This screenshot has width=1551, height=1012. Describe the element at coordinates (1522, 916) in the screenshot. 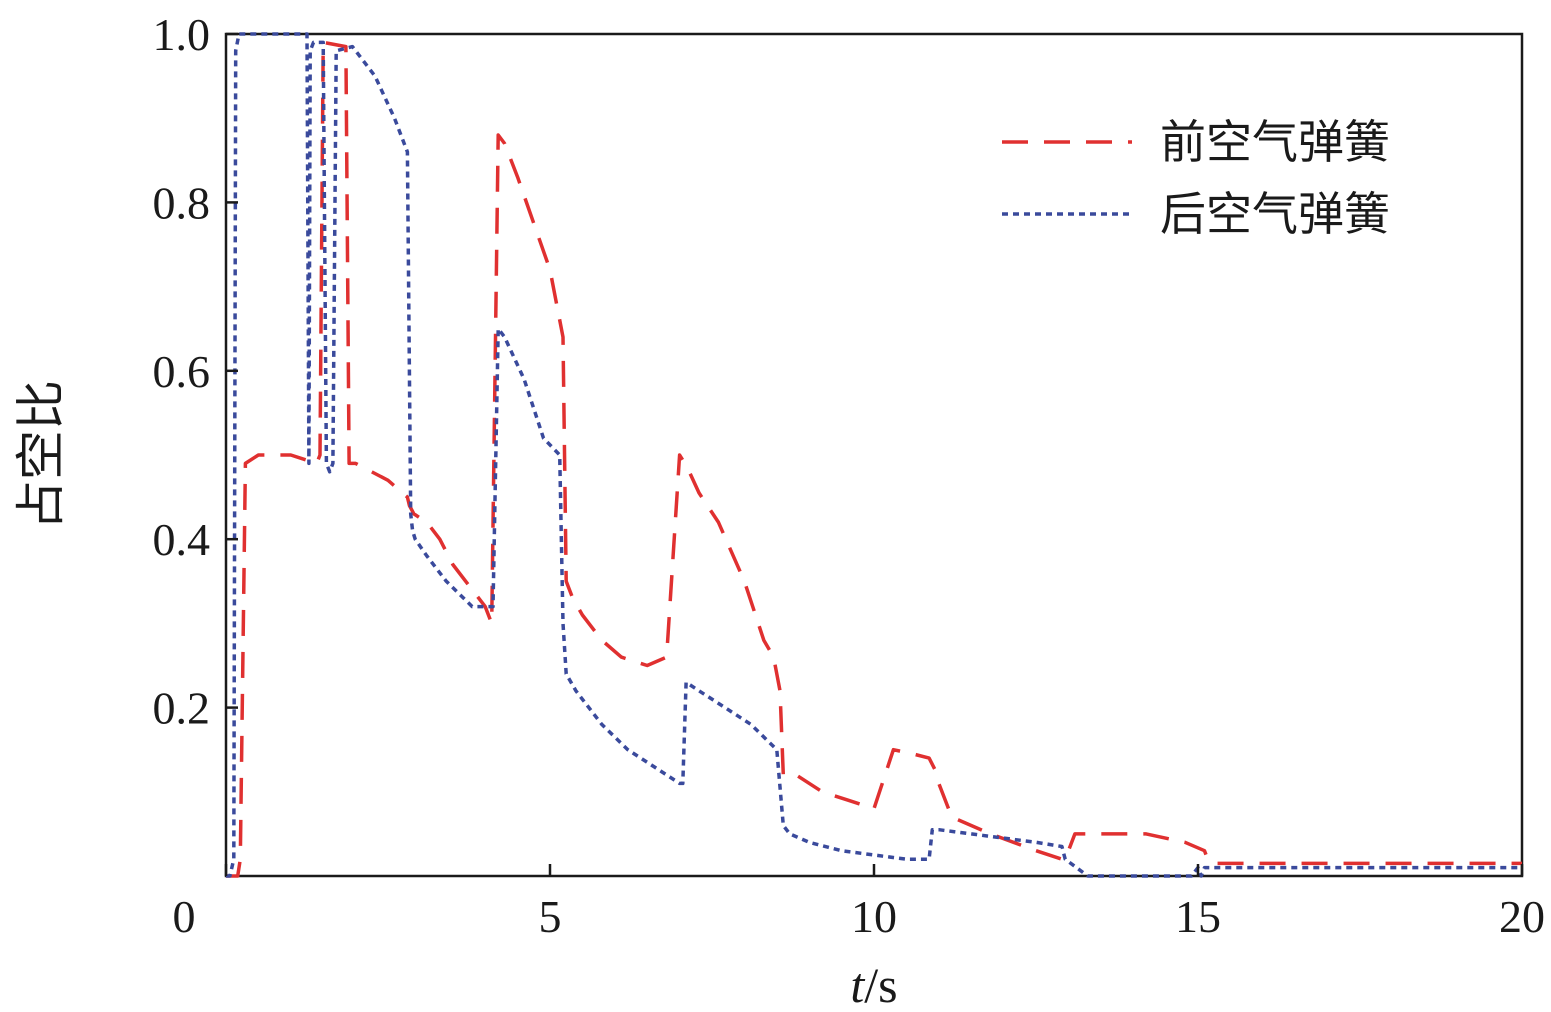

I see `x-tick-label: 20` at that location.